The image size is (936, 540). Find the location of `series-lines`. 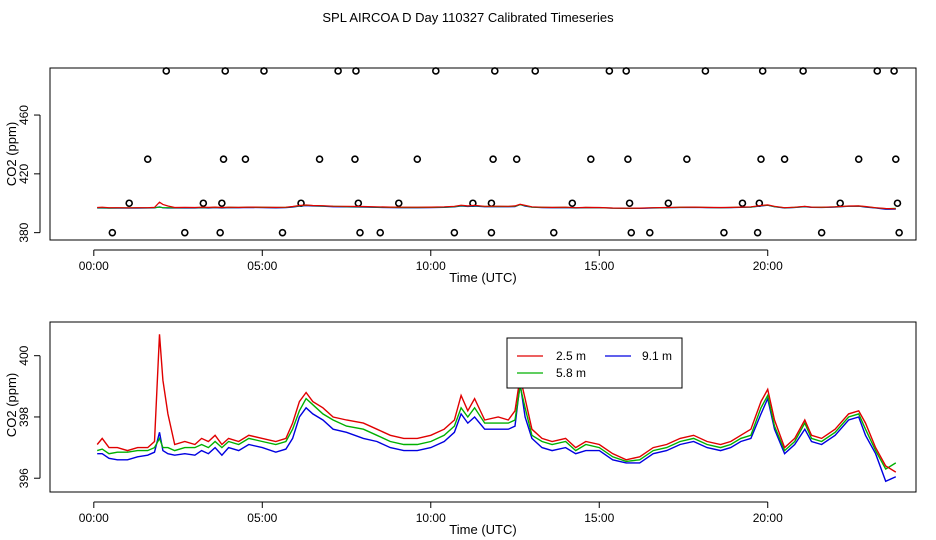

series-lines is located at coordinates (496, 205).